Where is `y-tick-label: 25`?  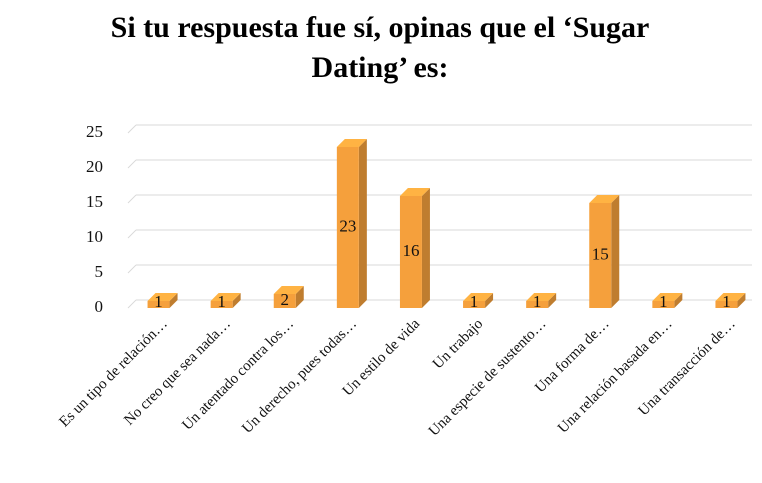
y-tick-label: 25 is located at coordinates (94, 131).